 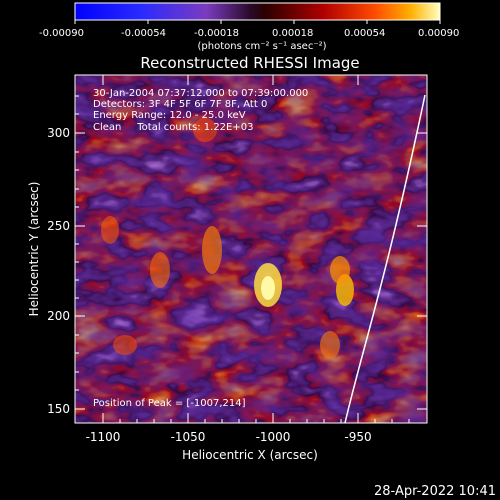 What do you see at coordinates (438, 33) in the screenshot?
I see `colorbar-tick-label: 0.00090` at bounding box center [438, 33].